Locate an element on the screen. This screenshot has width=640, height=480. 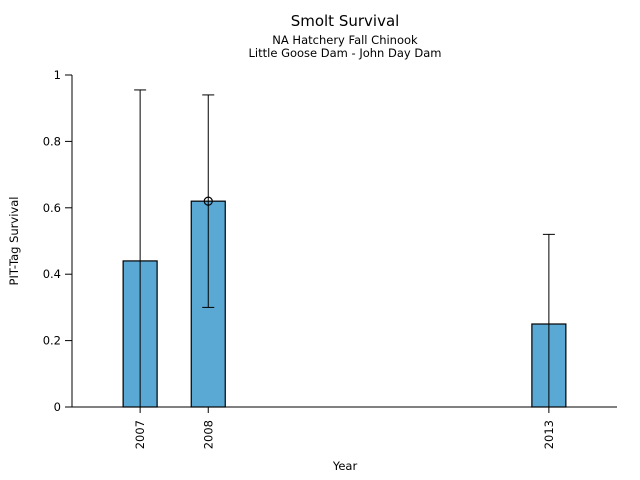
chart-title: Smolt Survival is located at coordinates (345, 21).